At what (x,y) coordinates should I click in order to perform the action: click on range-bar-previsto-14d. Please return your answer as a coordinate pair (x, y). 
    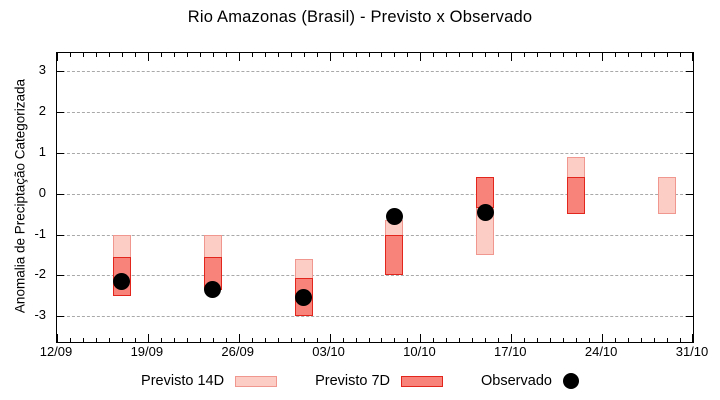
    Looking at the image, I should click on (667, 196).